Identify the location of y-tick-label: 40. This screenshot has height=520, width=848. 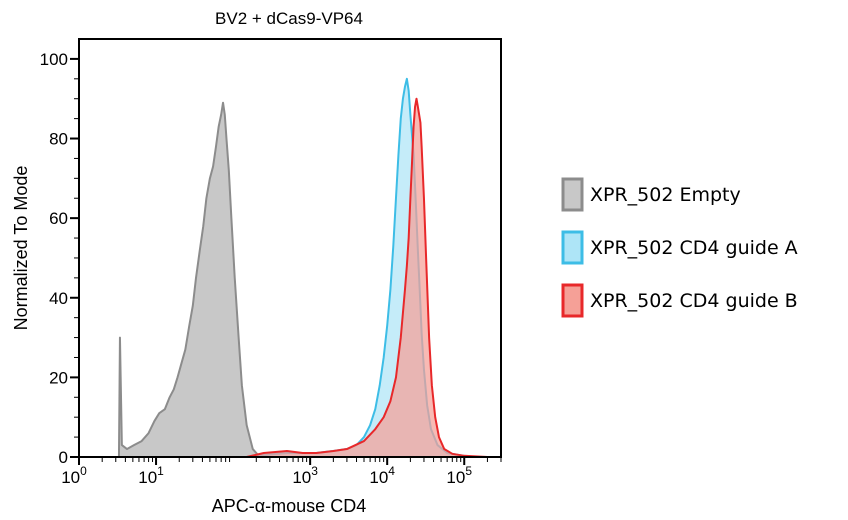
(58, 298).